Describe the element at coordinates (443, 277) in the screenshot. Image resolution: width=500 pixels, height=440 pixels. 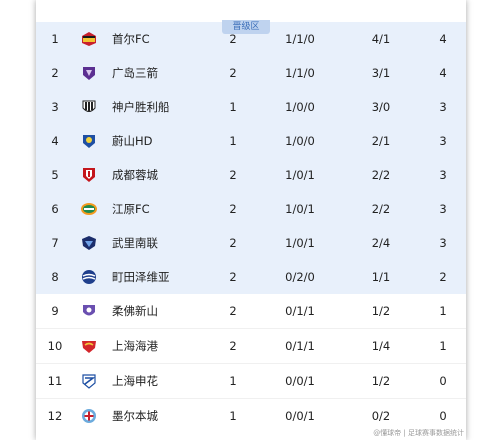
I see `points: 2` at that location.